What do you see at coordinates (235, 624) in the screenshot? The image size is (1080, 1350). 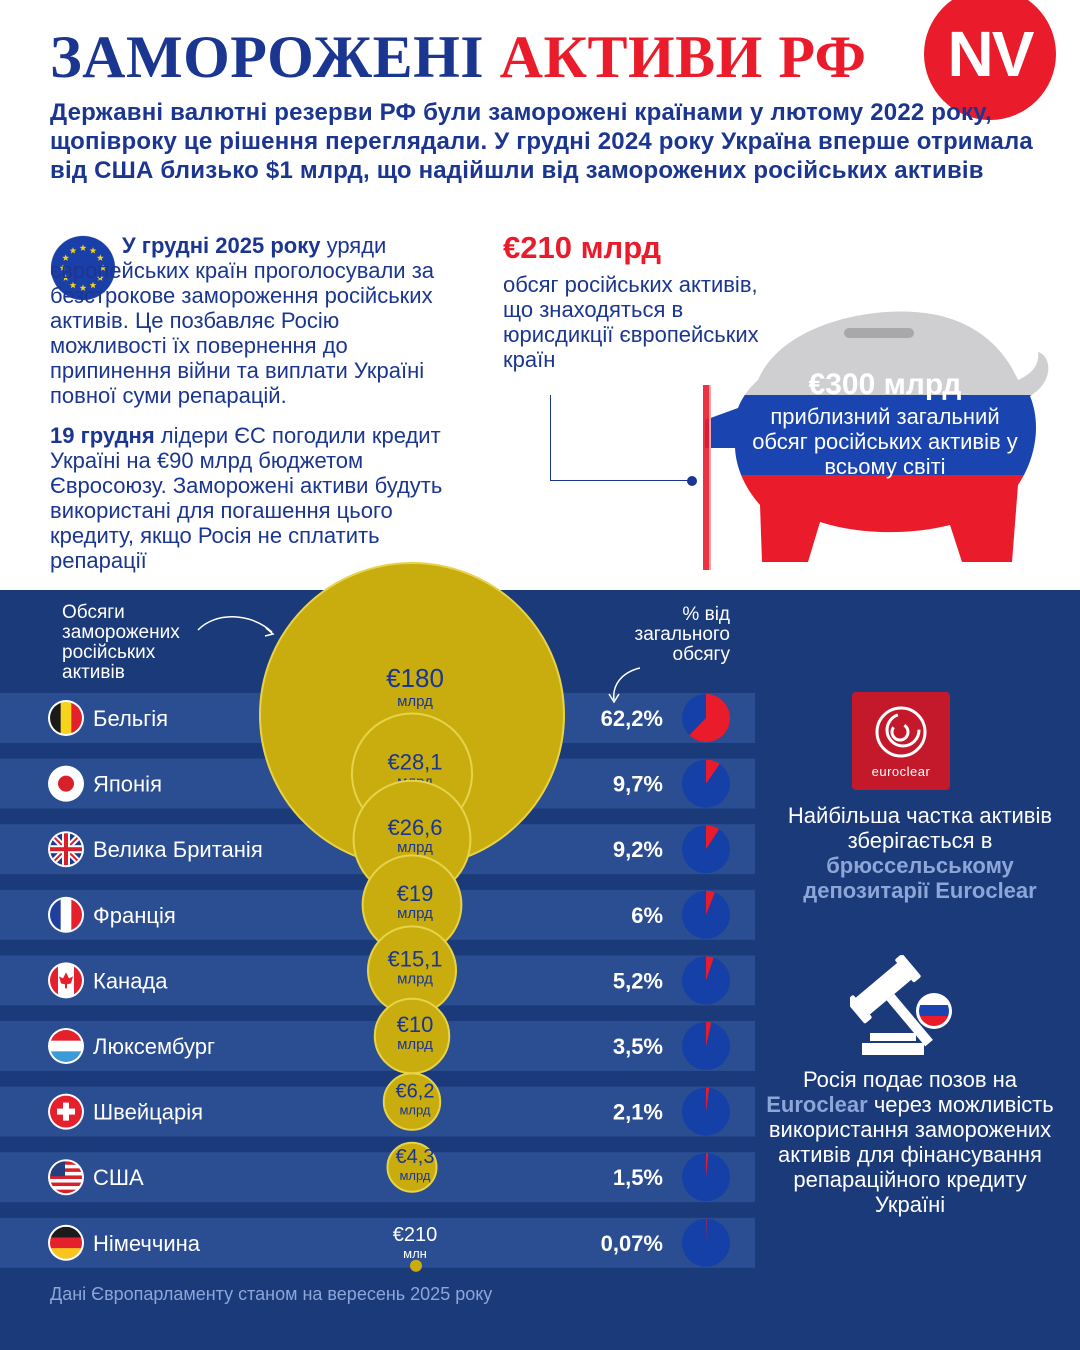 I see `volume-arrow` at bounding box center [235, 624].